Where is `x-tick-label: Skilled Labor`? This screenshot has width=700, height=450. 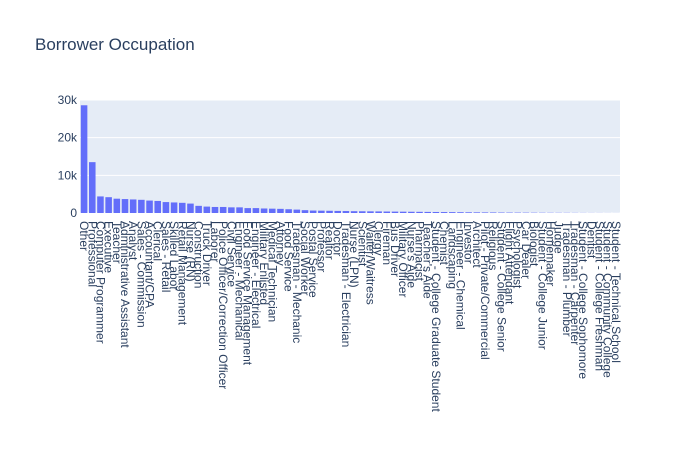
x-tick-label: Skilled Labor is located at coordinates (174, 255).